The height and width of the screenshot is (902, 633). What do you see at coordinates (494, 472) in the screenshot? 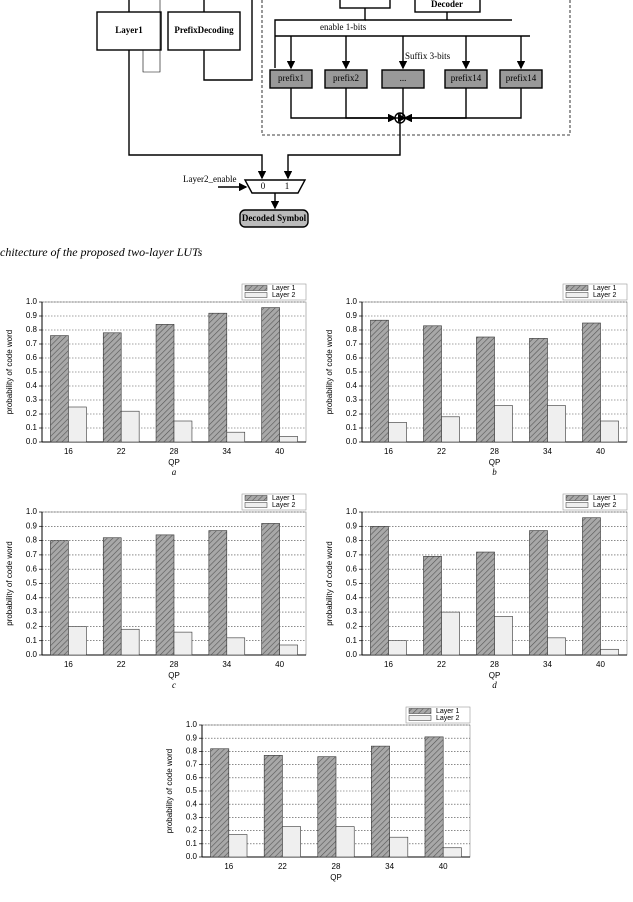
I see `sublabel: b` at bounding box center [494, 472].